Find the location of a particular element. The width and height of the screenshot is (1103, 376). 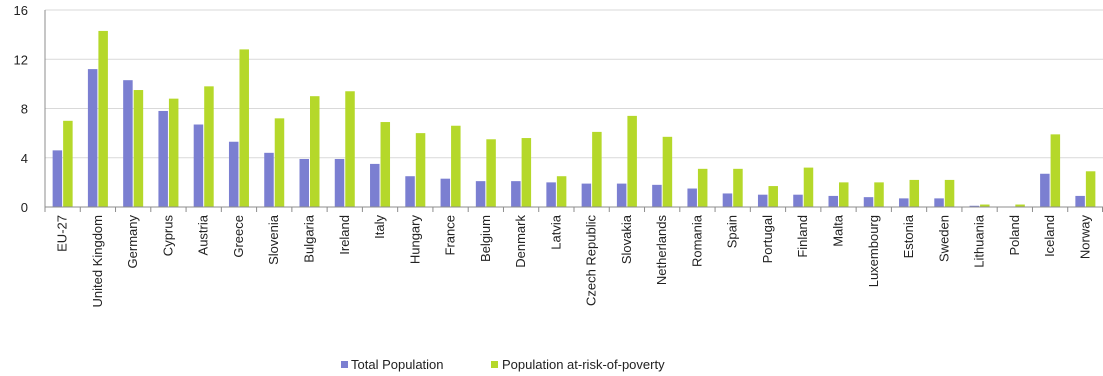

bar-at-risk-poland is located at coordinates (1020, 205).